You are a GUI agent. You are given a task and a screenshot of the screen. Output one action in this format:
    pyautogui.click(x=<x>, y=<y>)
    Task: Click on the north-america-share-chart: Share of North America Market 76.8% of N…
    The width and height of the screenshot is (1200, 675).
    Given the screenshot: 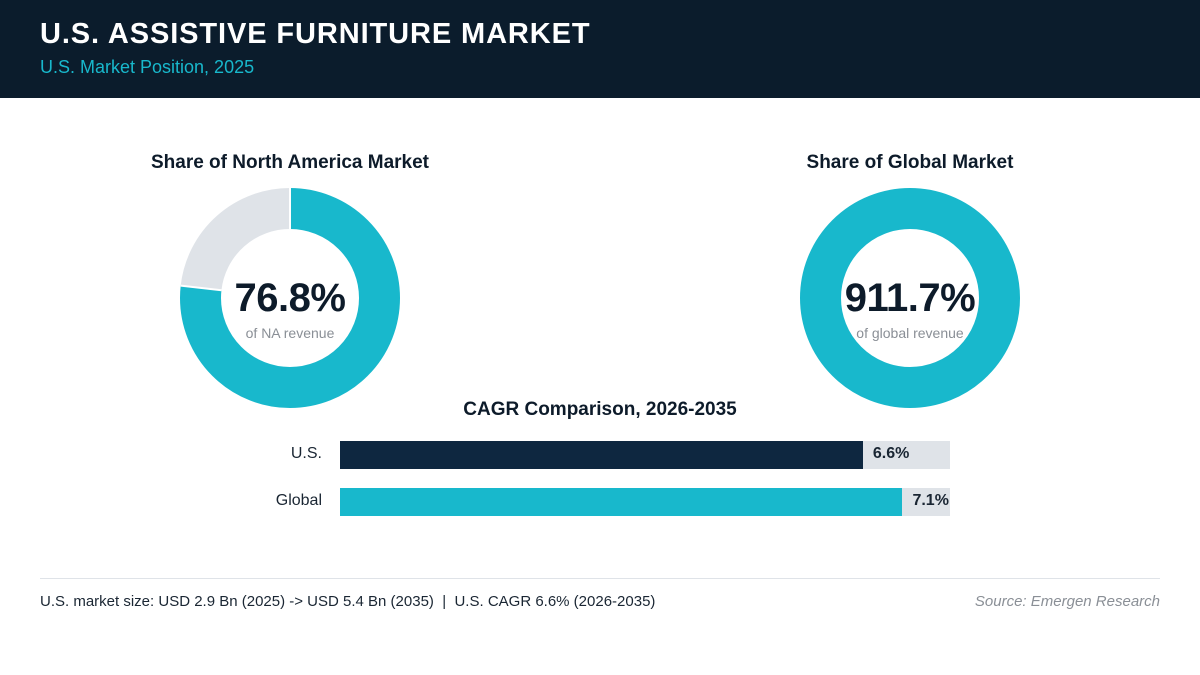 What is the action you would take?
    pyautogui.click(x=290, y=283)
    